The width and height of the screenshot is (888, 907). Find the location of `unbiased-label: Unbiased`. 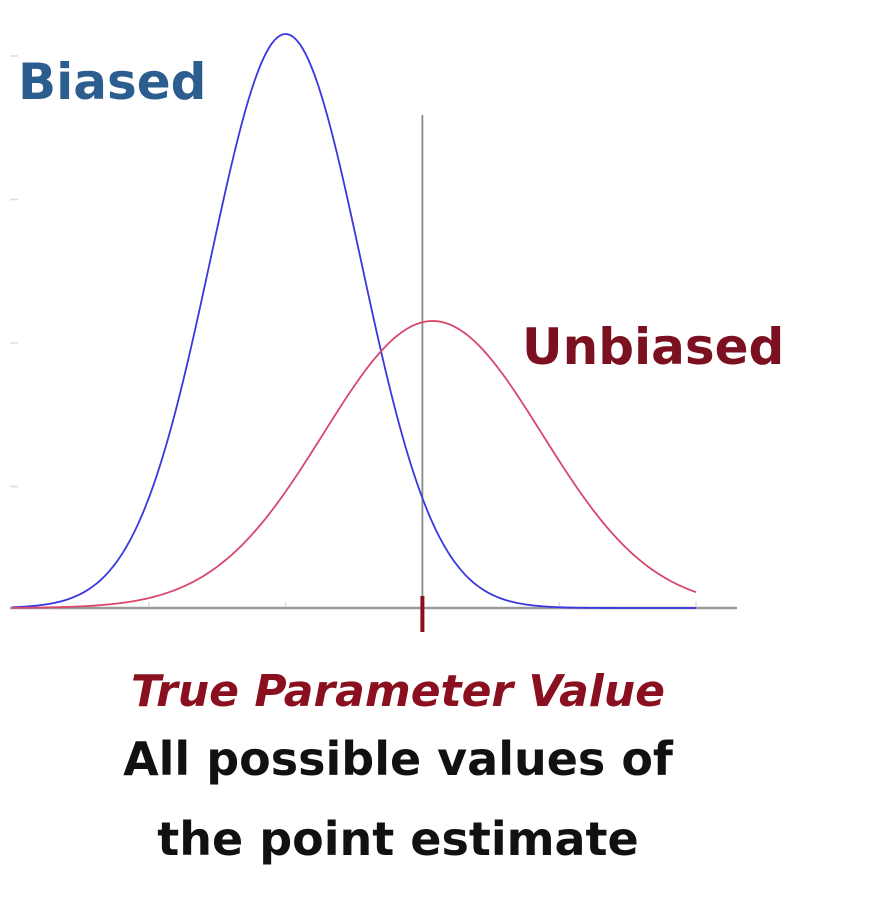

unbiased-label: Unbiased is located at coordinates (653, 347).